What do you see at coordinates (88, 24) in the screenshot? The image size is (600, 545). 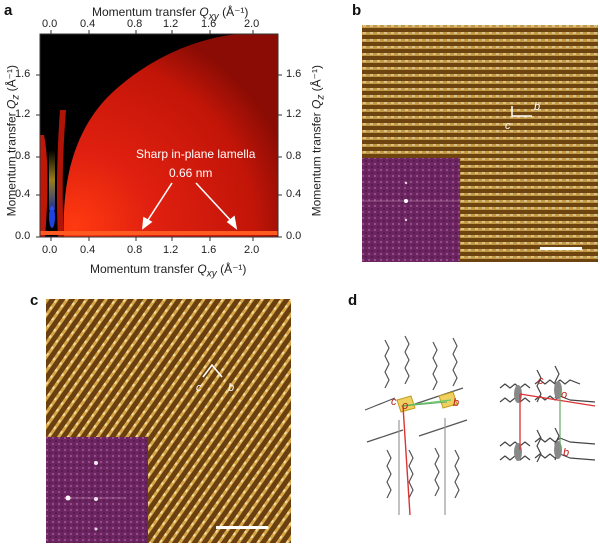 I see `x-tick-top-1: 0.4` at bounding box center [88, 24].